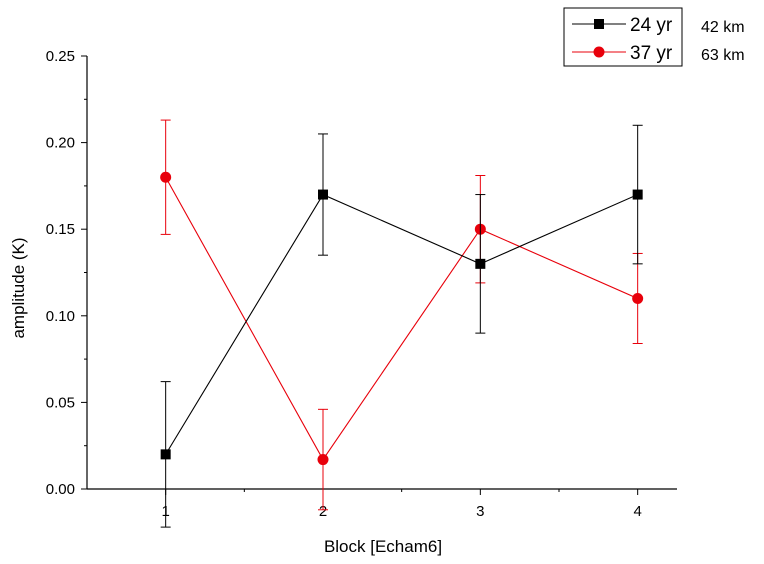  What do you see at coordinates (18, 287) in the screenshot?
I see `y-axis-title: amplitude (K)` at bounding box center [18, 287].